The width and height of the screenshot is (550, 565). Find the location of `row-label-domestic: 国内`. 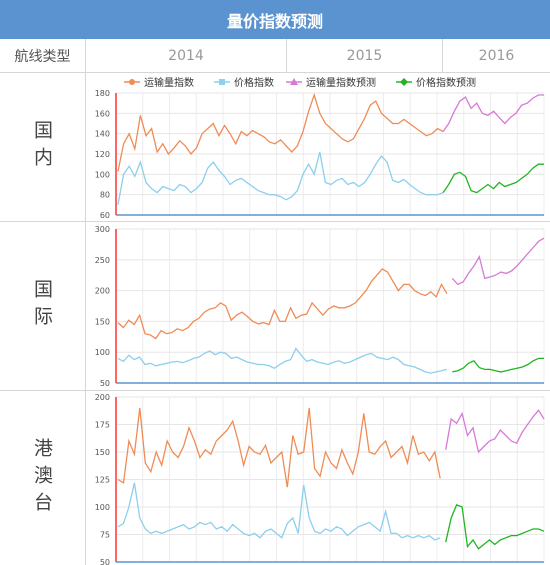

row-label-domestic: 国内 is located at coordinates (43, 147).